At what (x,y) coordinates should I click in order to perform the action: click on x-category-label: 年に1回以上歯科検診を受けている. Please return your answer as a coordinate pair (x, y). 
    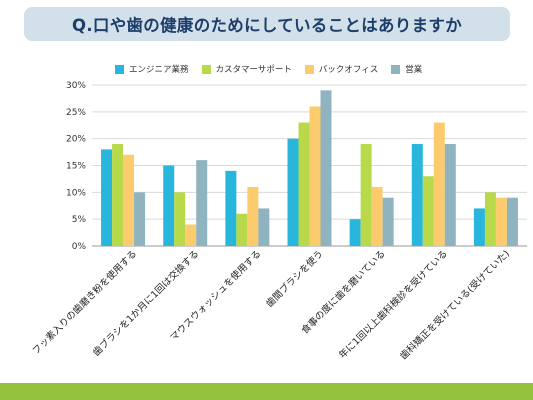
    Looking at the image, I should click on (393, 305).